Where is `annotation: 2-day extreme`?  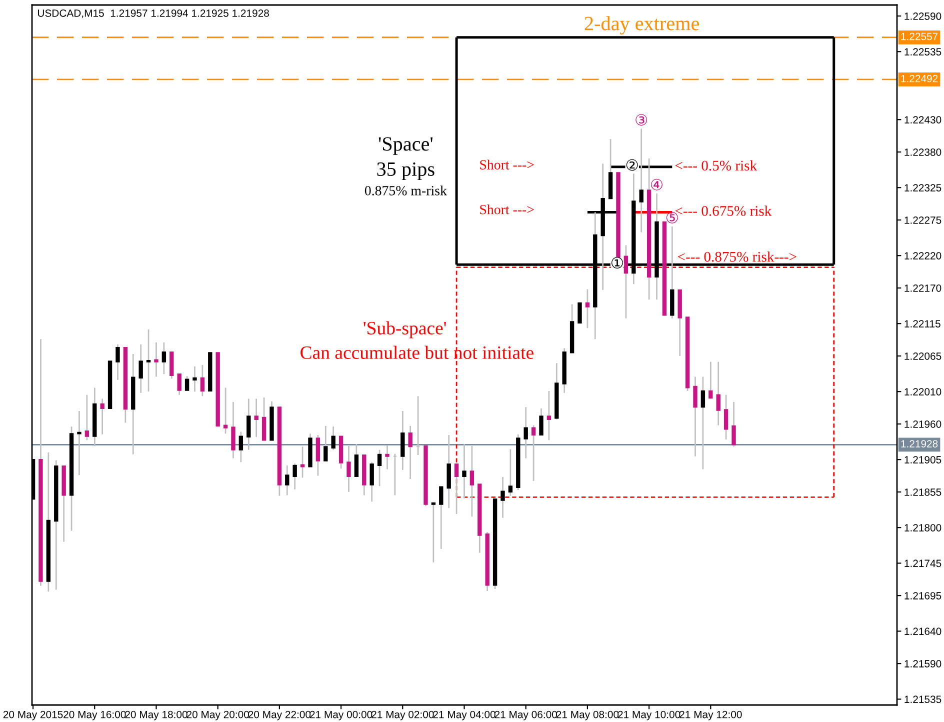 annotation: 2-day extreme is located at coordinates (641, 25).